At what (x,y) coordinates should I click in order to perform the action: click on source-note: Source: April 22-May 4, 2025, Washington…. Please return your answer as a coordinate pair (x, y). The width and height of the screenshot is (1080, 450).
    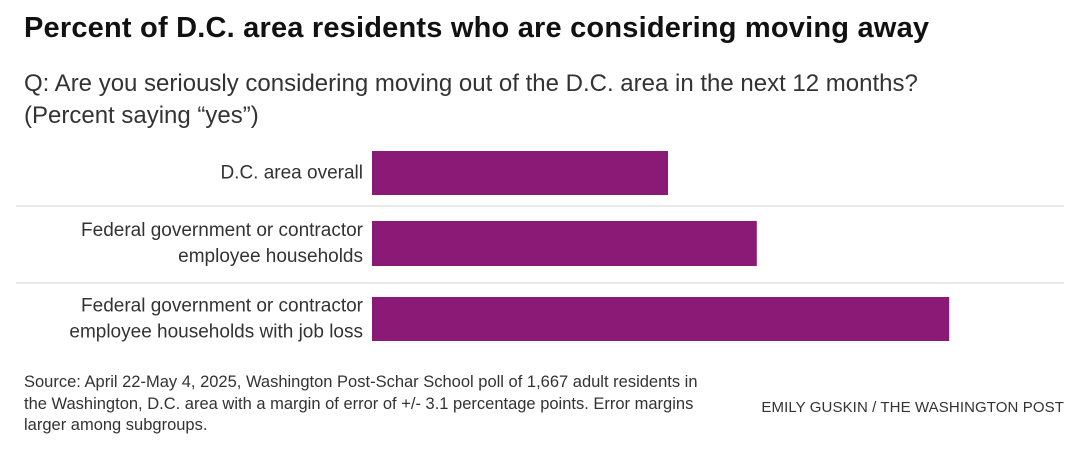
    Looking at the image, I should click on (361, 403).